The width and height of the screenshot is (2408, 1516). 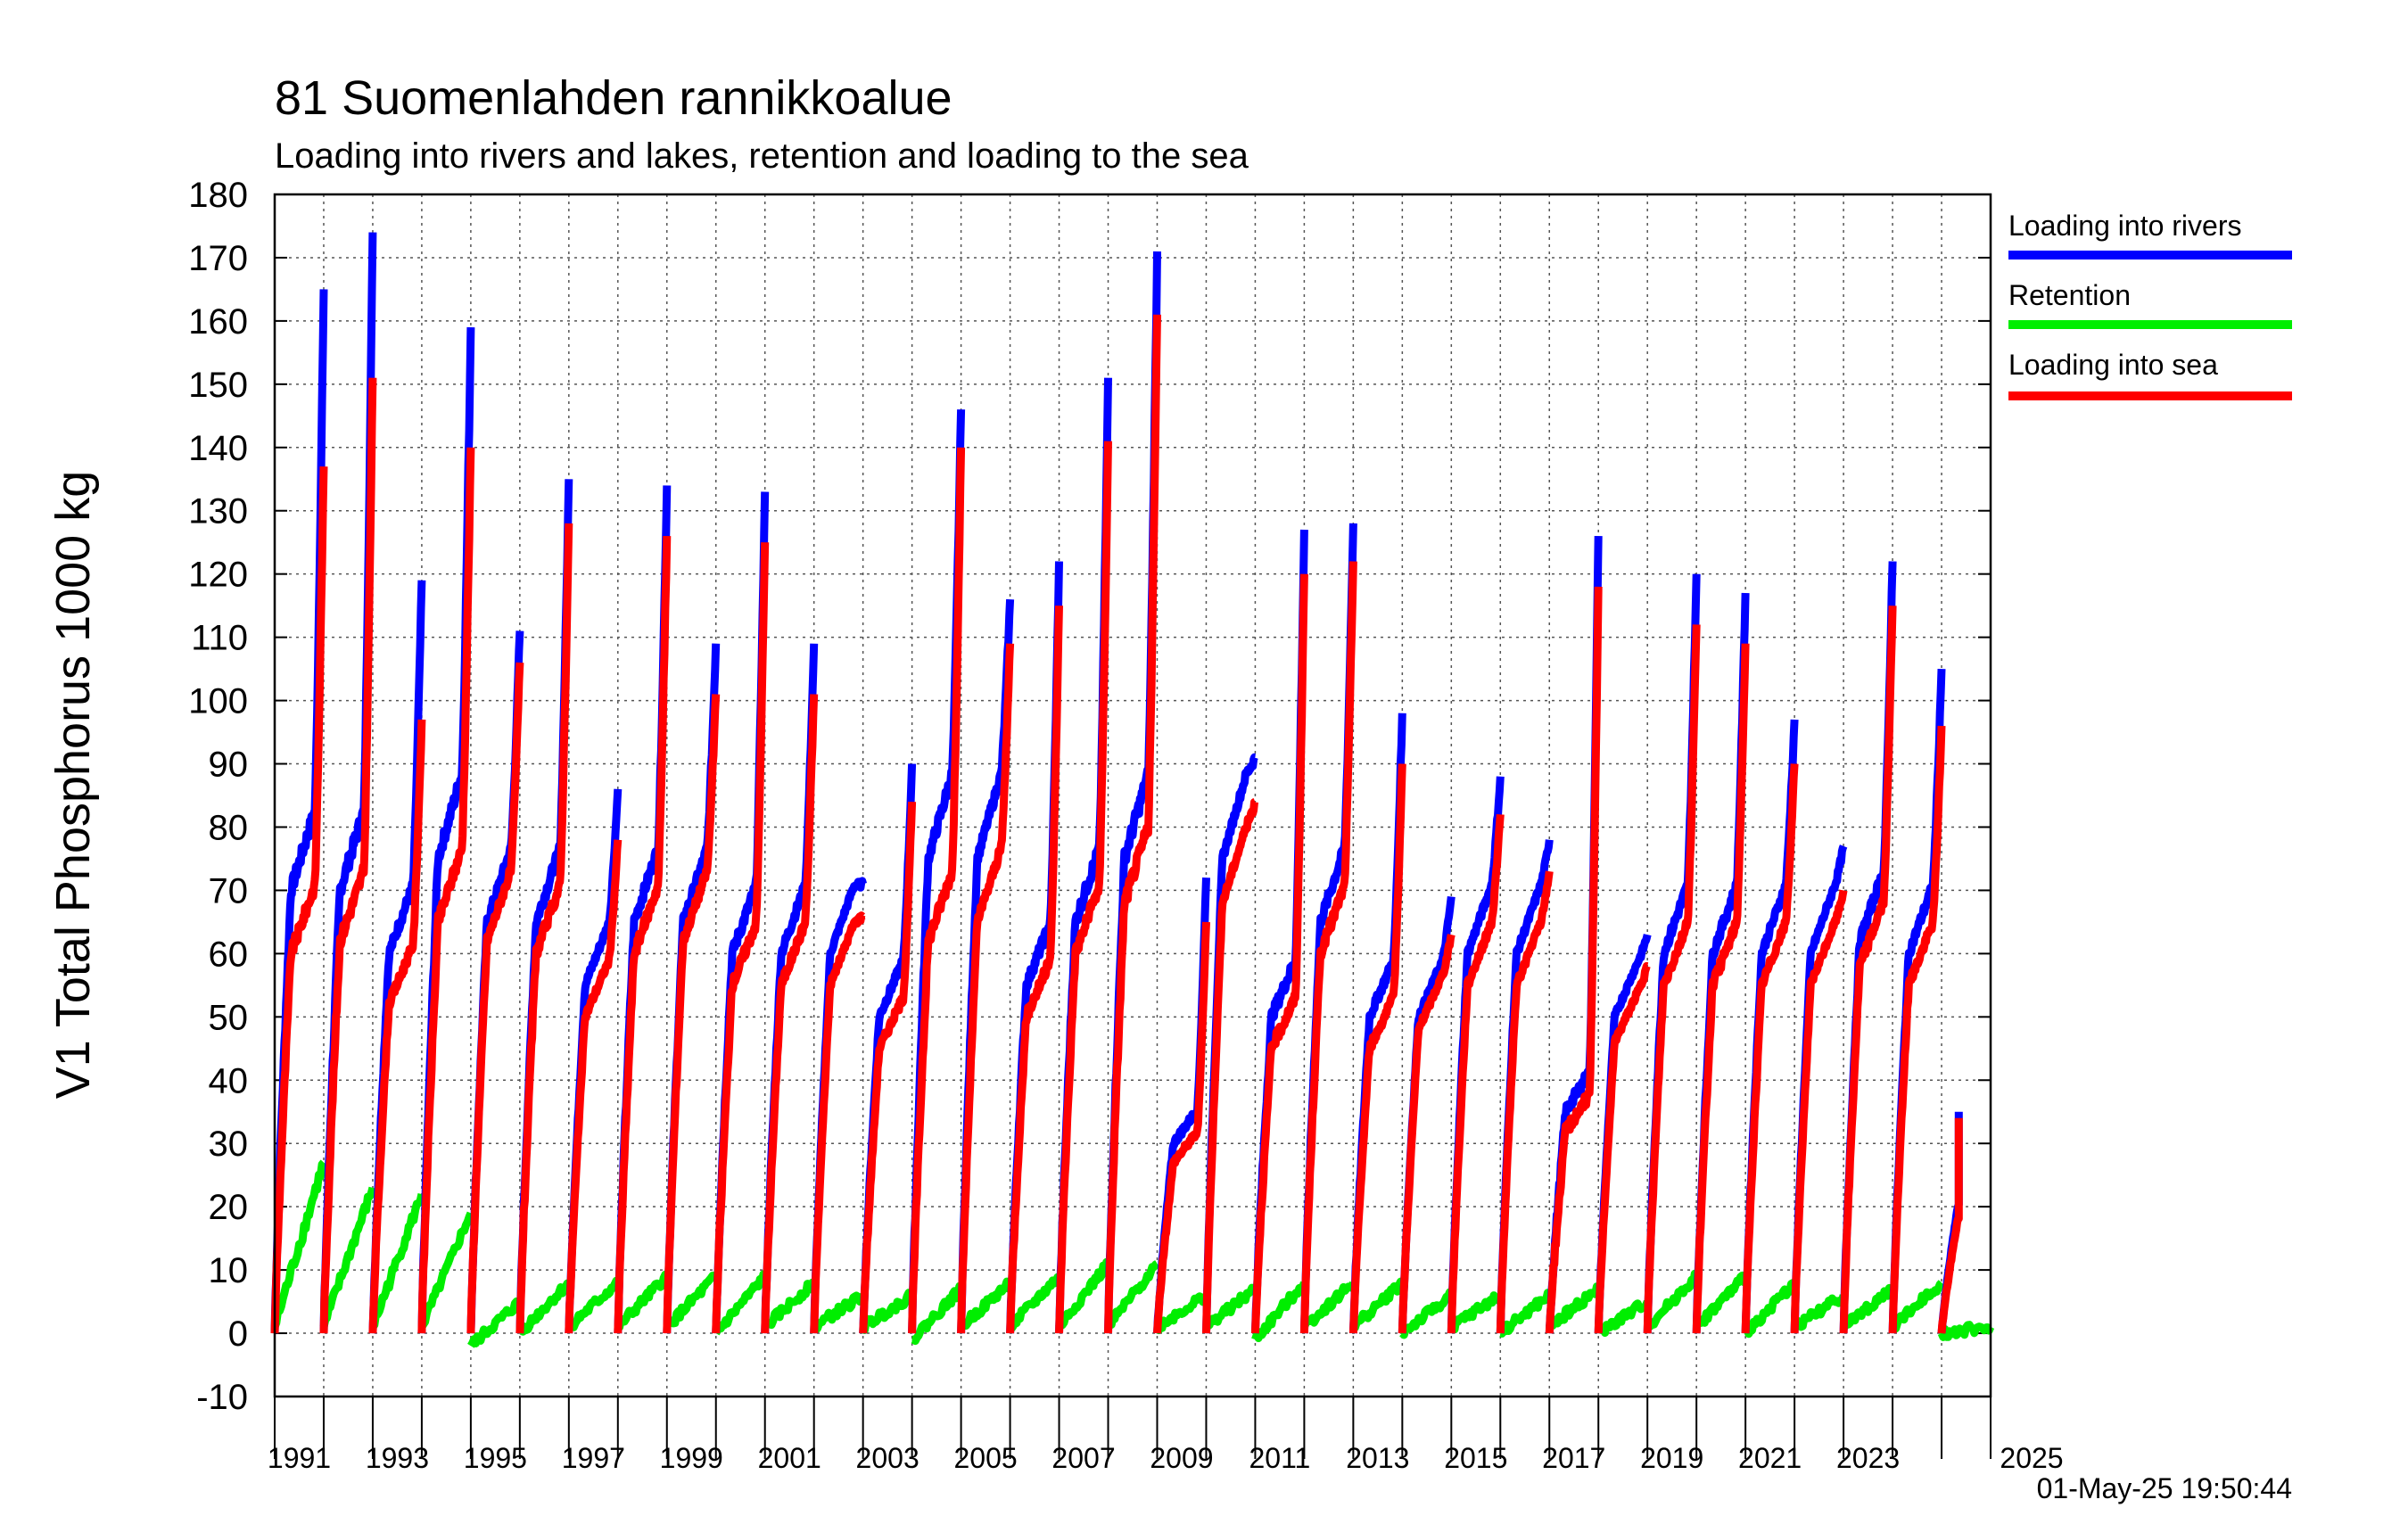 What do you see at coordinates (496, 1458) in the screenshot?
I see `x-tick-label: 1995` at bounding box center [496, 1458].